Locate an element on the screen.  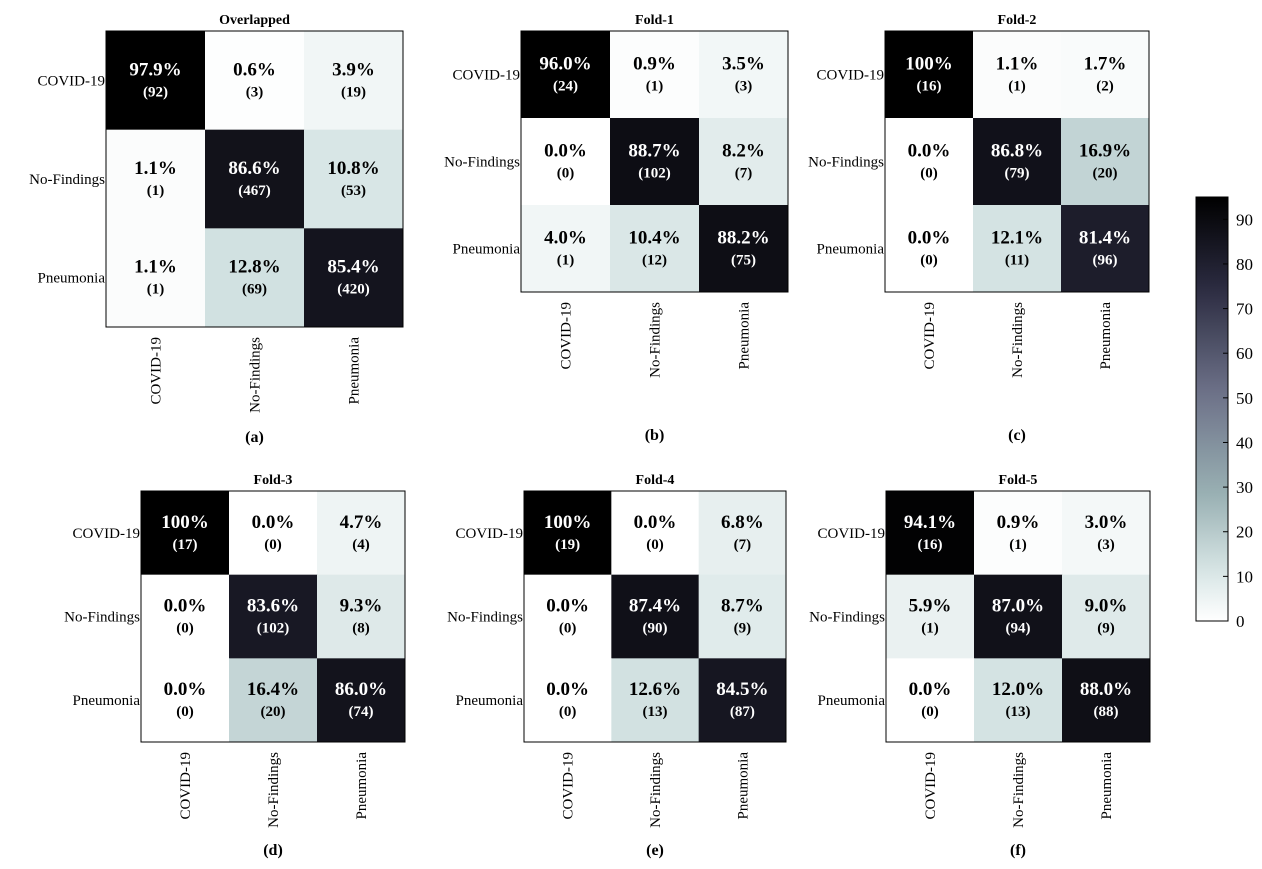
cell-count: (90) is located at coordinates (655, 629).